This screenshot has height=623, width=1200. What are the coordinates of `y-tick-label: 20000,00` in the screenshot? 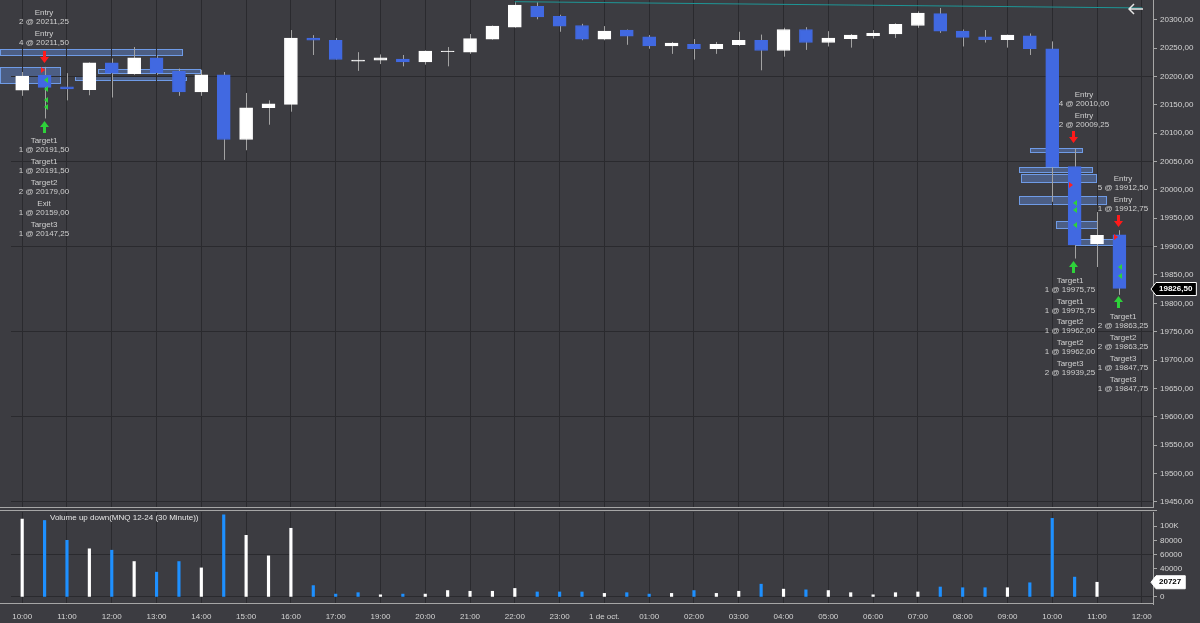 It's located at (1177, 190).